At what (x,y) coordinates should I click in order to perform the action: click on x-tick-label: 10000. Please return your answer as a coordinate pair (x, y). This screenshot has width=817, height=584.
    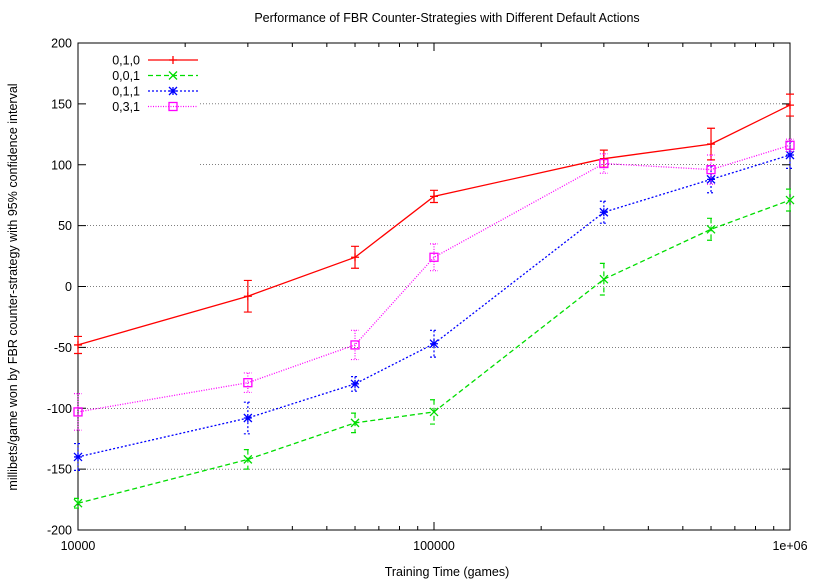
    Looking at the image, I should click on (78, 546).